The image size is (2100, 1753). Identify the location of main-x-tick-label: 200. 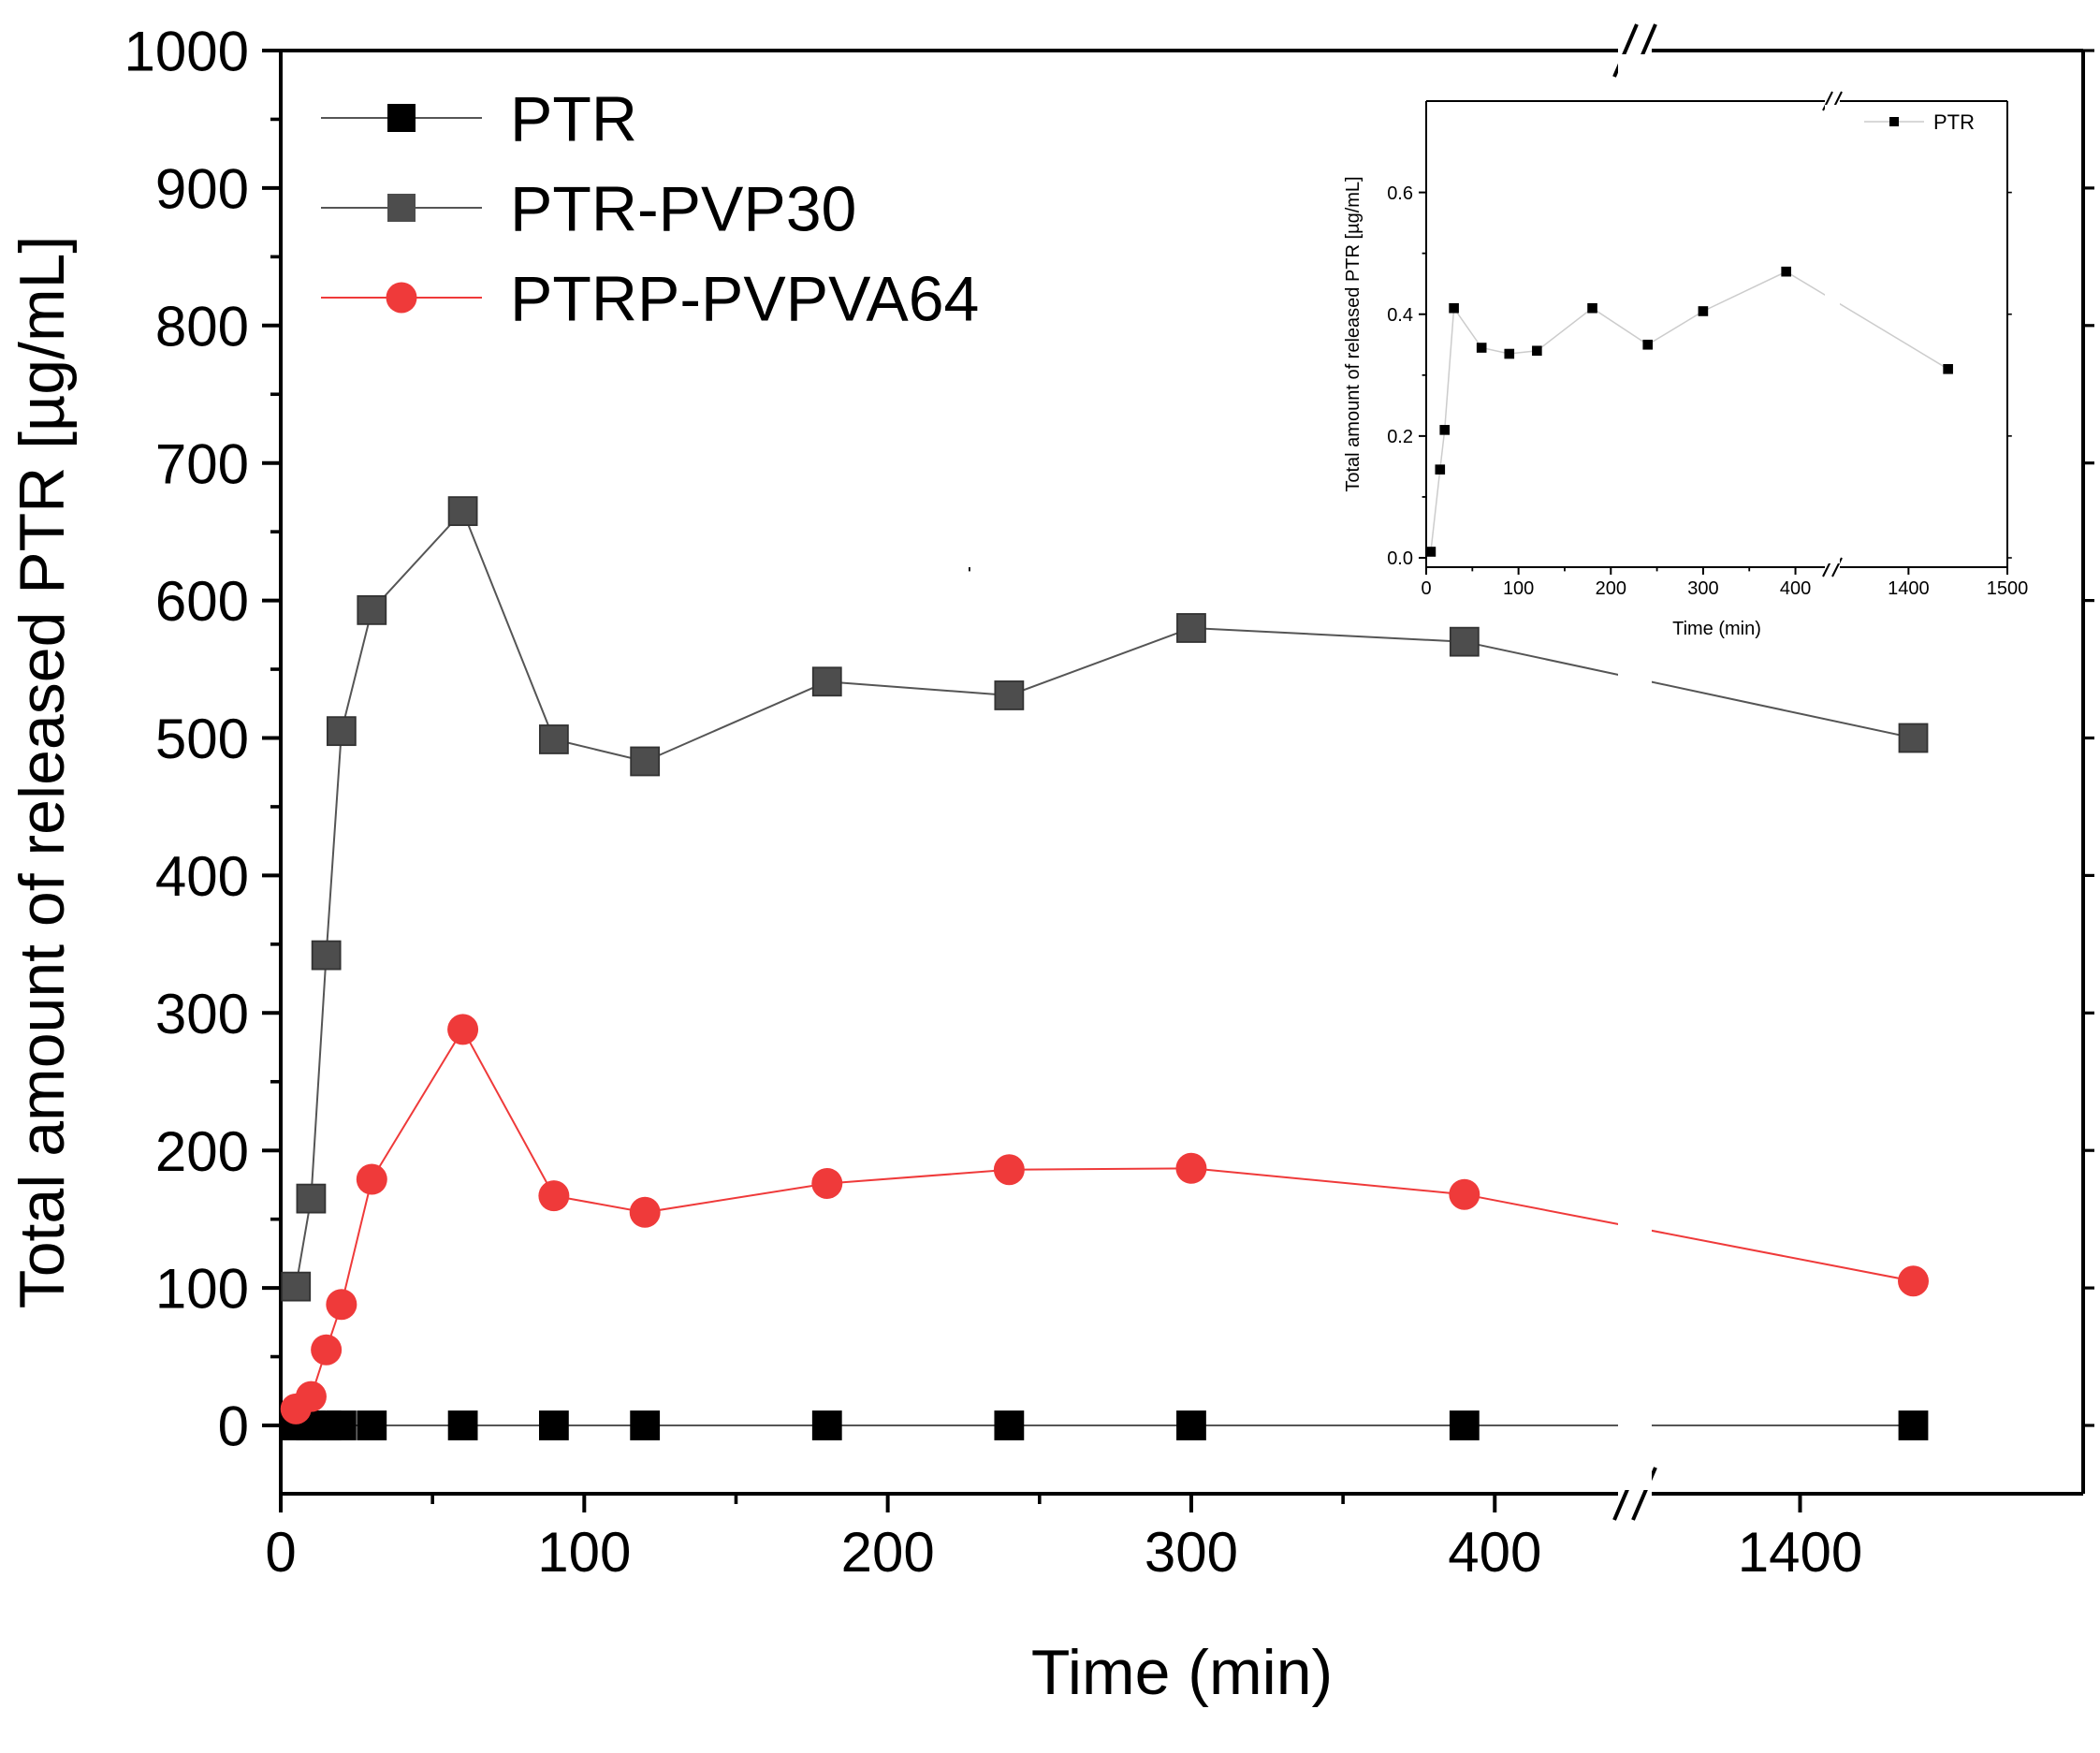
(888, 1552).